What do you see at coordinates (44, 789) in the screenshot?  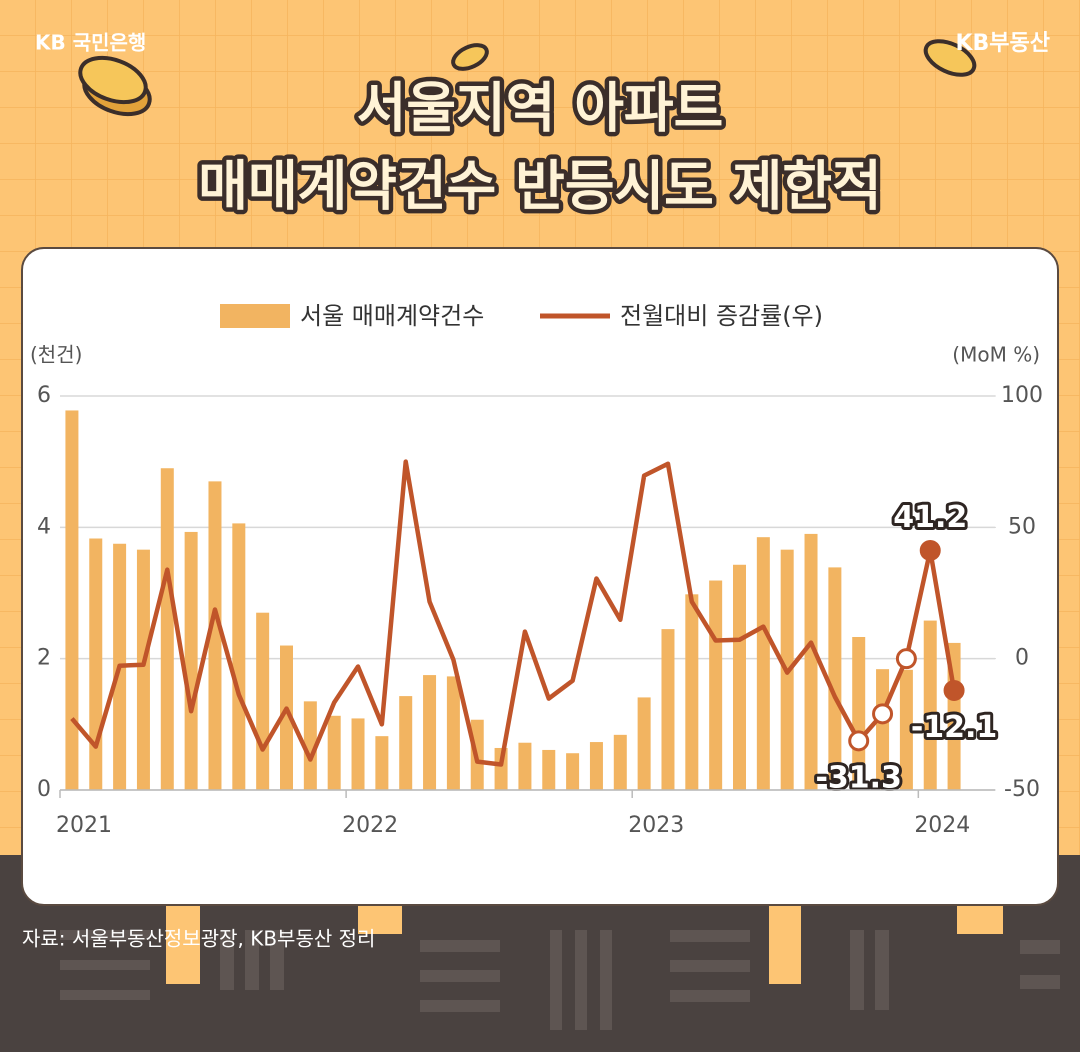 I see `y-tick-label: 0` at bounding box center [44, 789].